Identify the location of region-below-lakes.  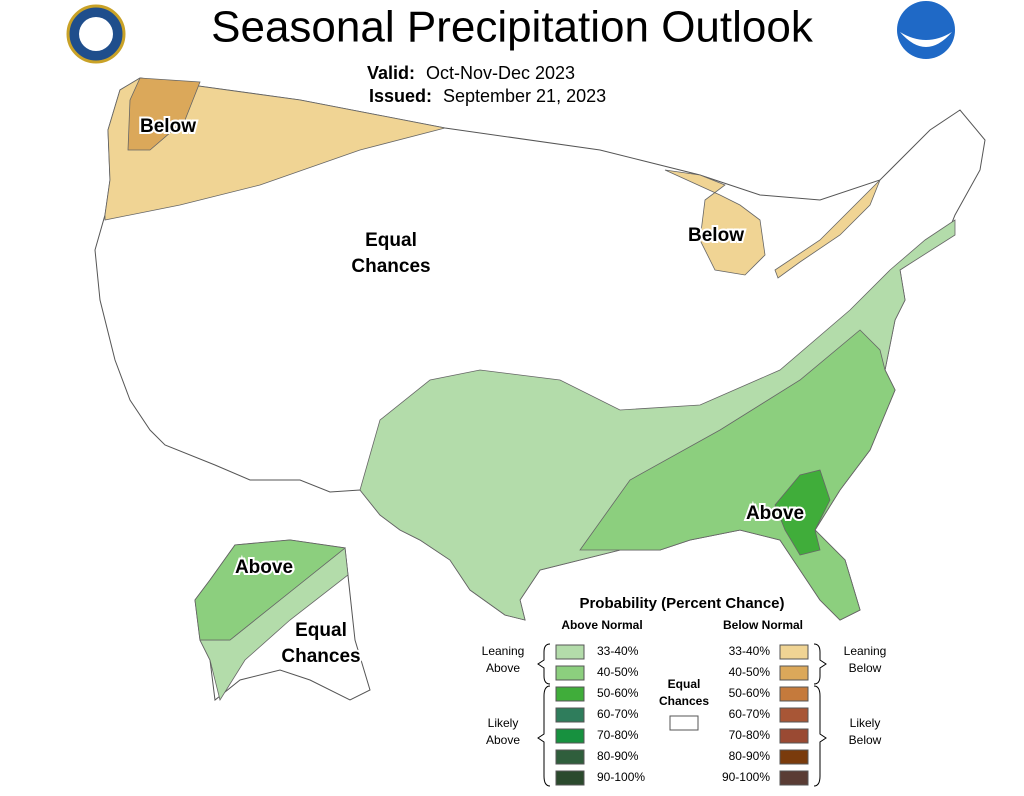
(827, 229).